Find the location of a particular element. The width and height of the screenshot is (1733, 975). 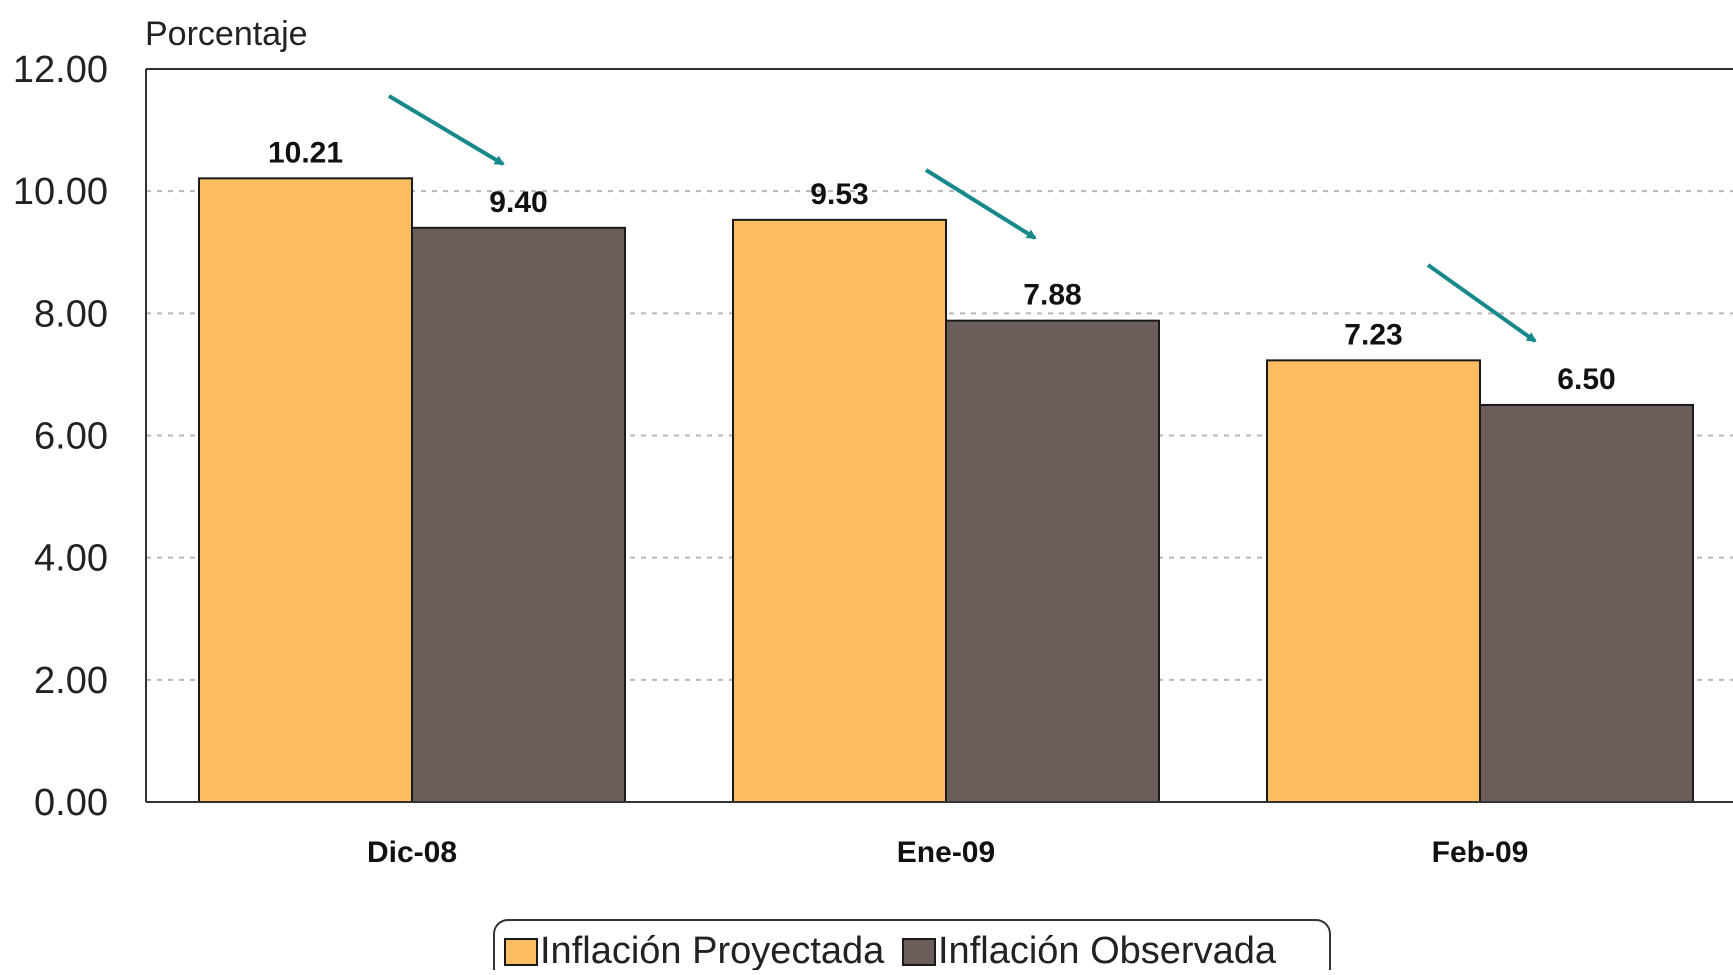

x-category-label: Ene-09 is located at coordinates (946, 852).